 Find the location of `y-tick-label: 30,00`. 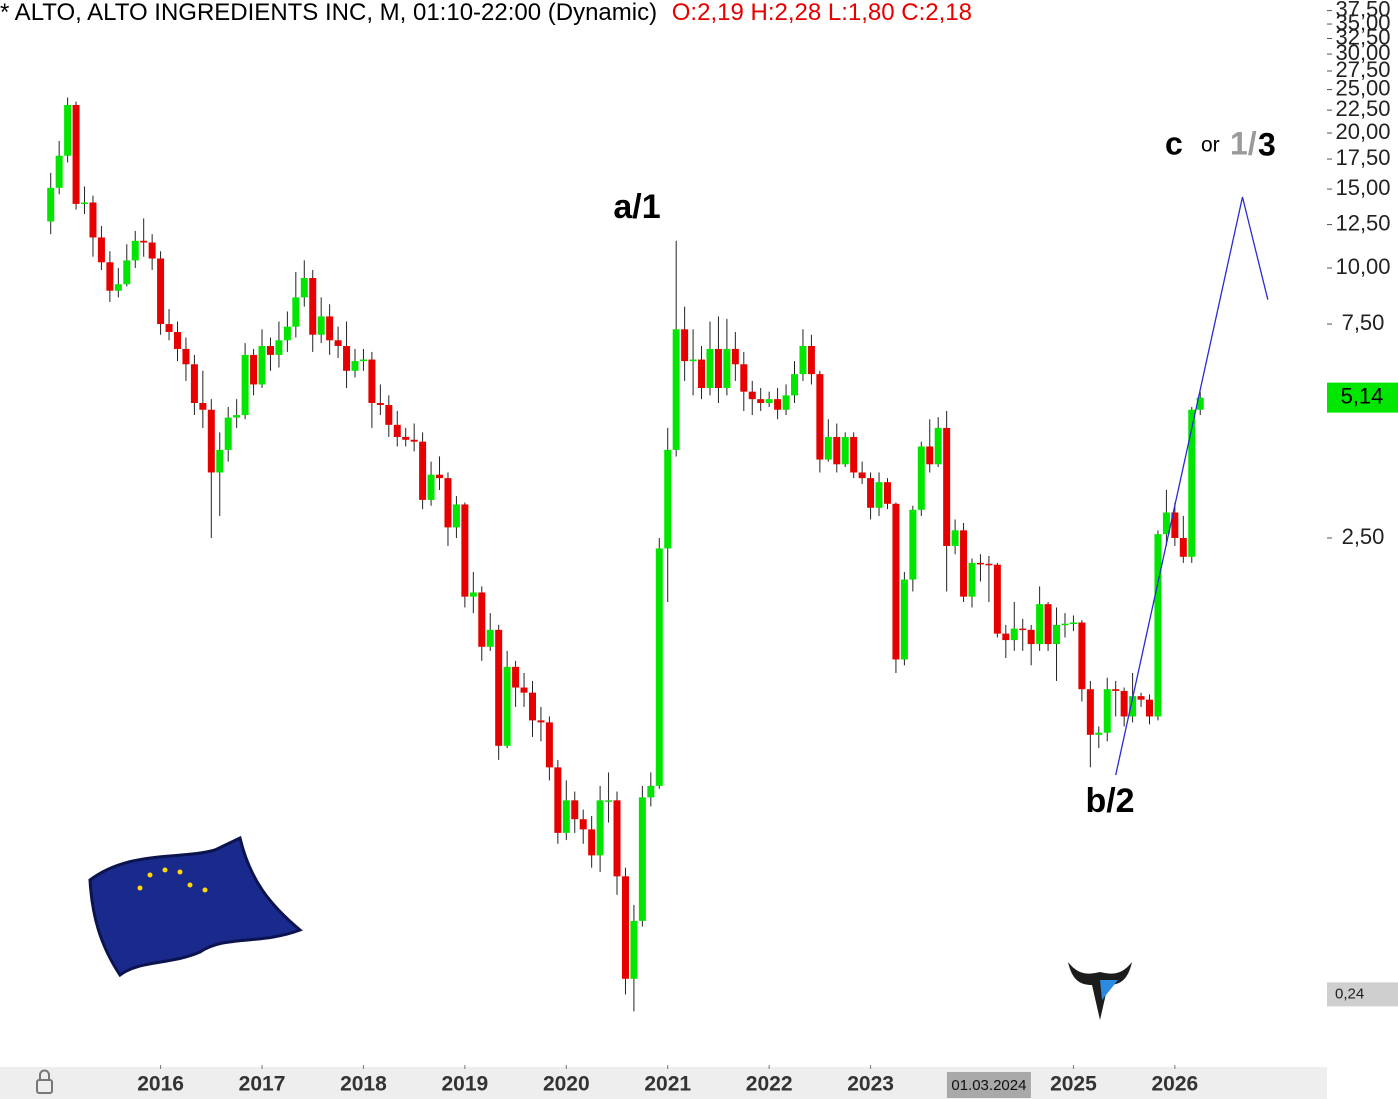

y-tick-label: 30,00 is located at coordinates (1362, 52).